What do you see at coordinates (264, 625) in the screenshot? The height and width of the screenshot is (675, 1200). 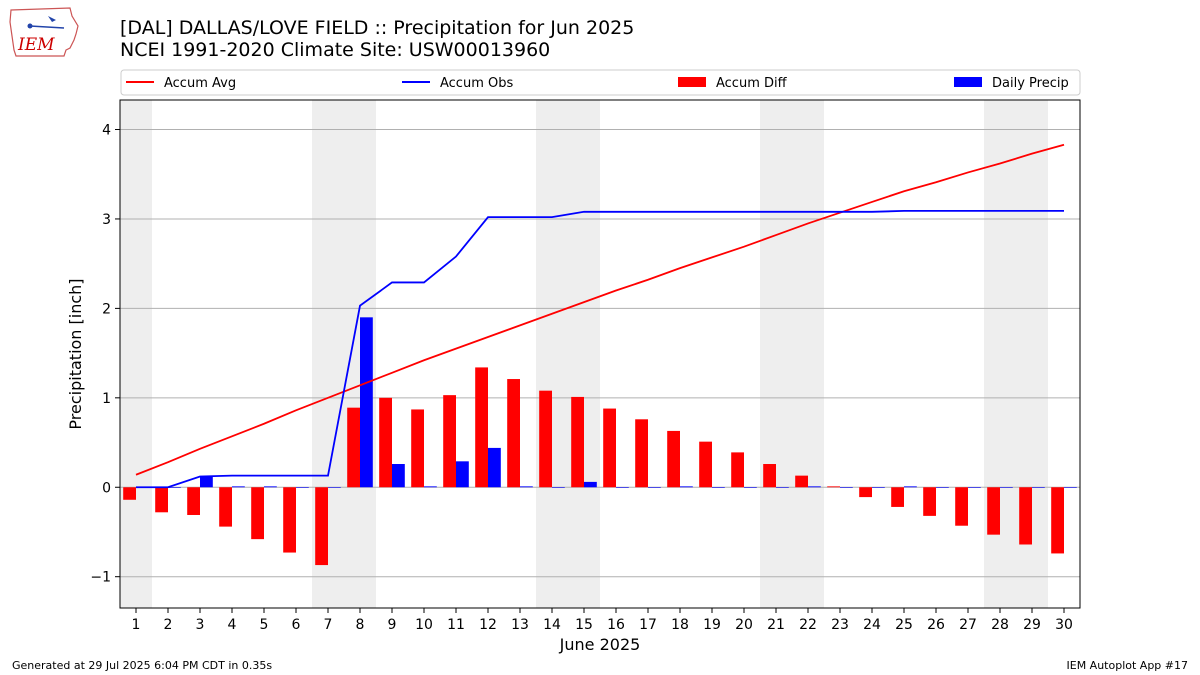 I see `x-tick-label: 5` at bounding box center [264, 625].